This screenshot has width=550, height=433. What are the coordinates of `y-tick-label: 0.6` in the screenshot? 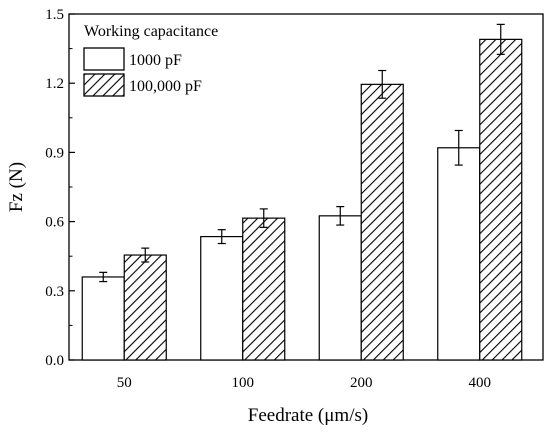 It's located at (54, 223).